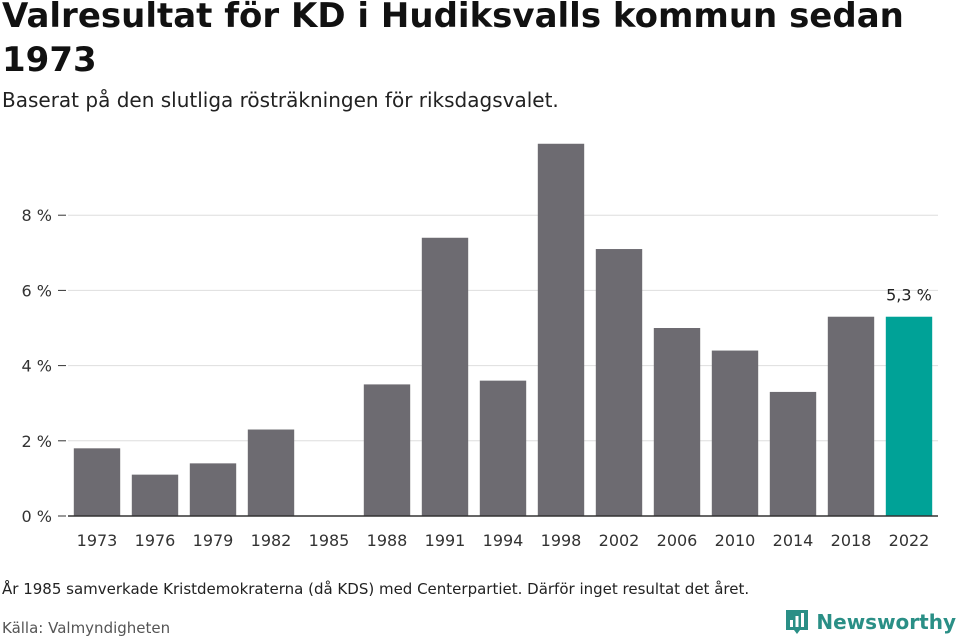 Image resolution: width=960 pixels, height=640 pixels. I want to click on y-tick-label: 8 %, so click(37, 215).